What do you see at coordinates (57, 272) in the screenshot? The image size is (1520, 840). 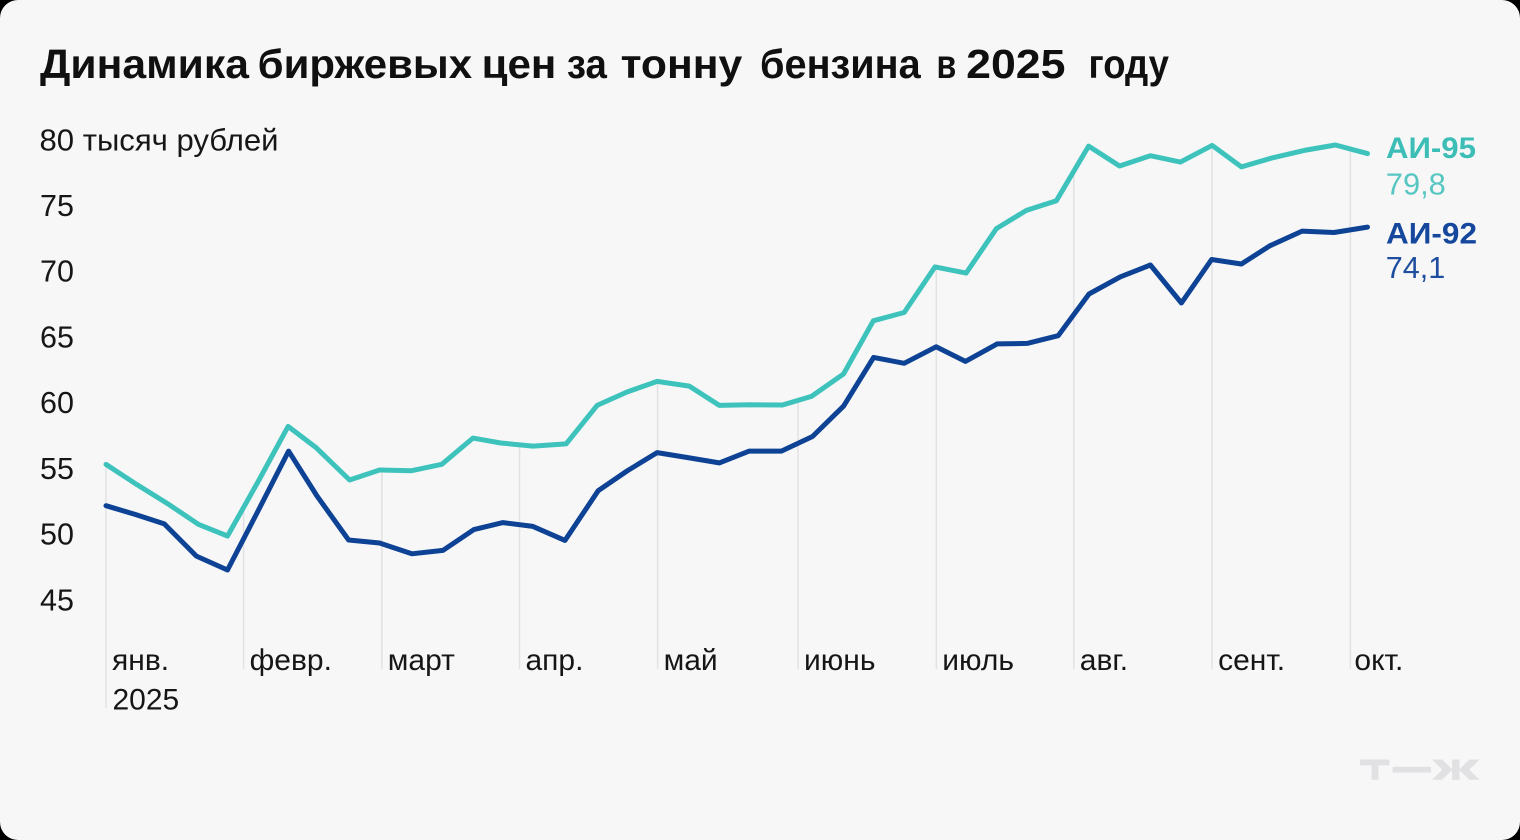 I see `svg-text: 70` at bounding box center [57, 272].